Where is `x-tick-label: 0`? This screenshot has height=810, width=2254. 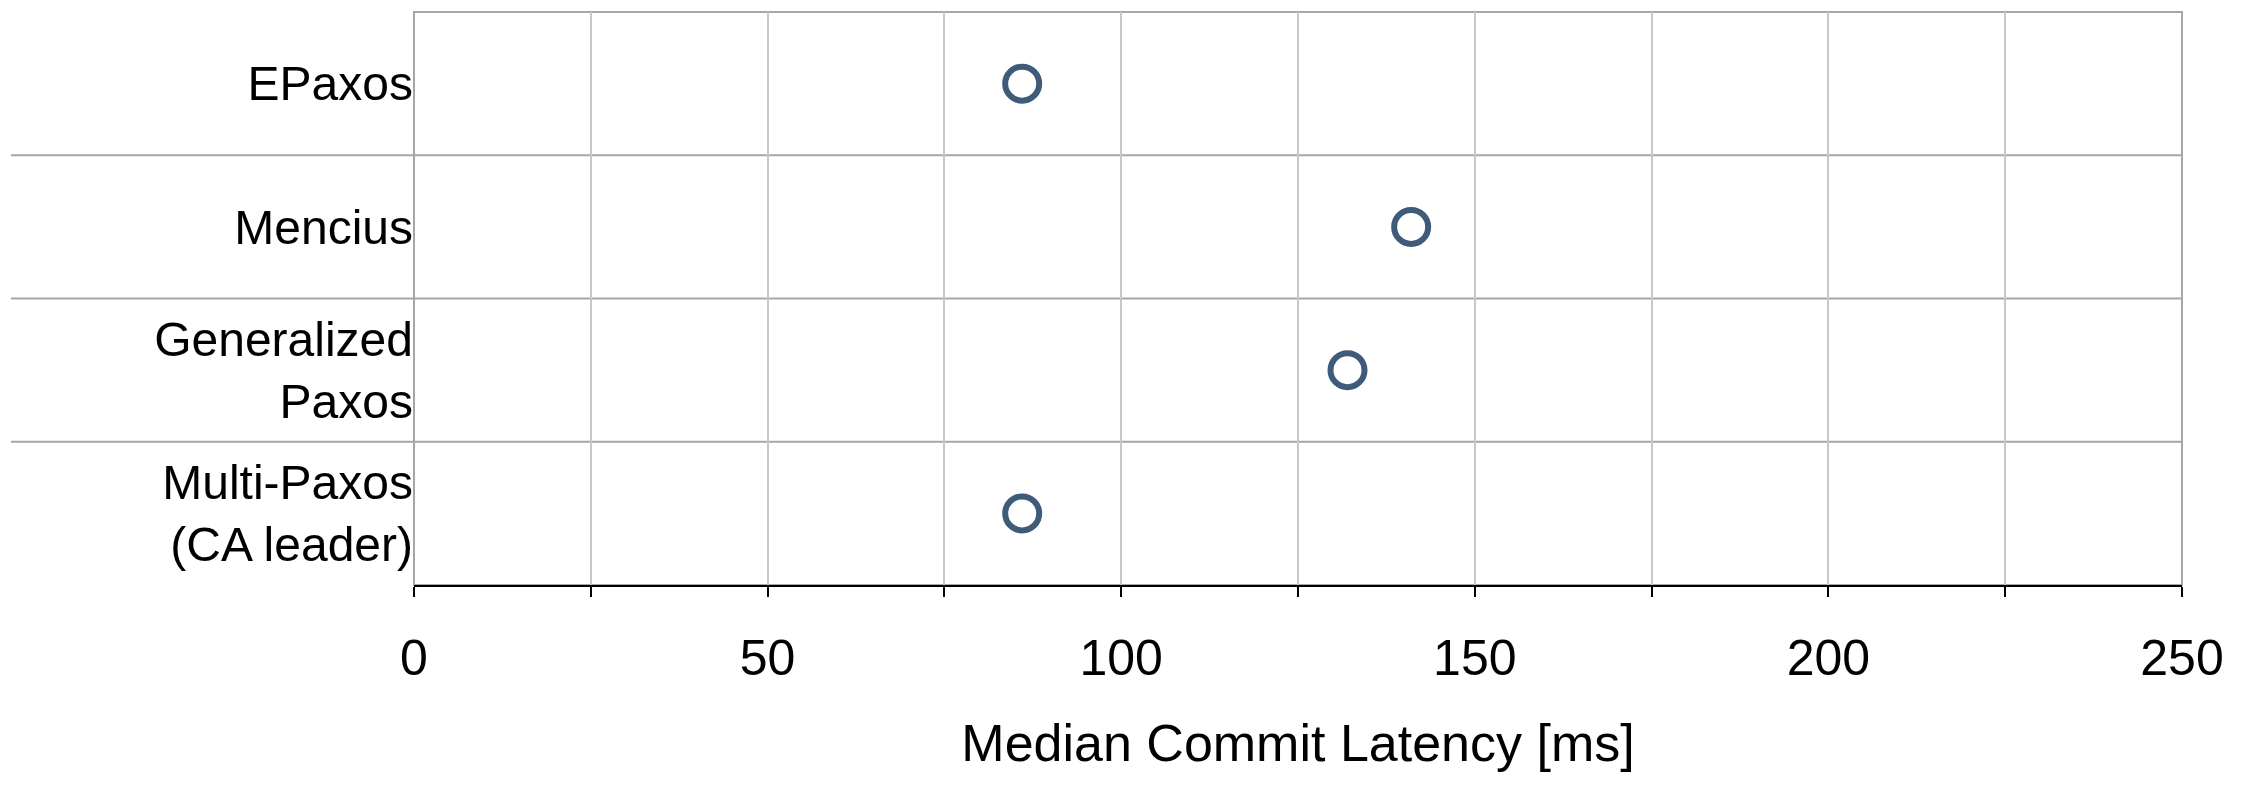
x-tick-label: 0 is located at coordinates (414, 658).